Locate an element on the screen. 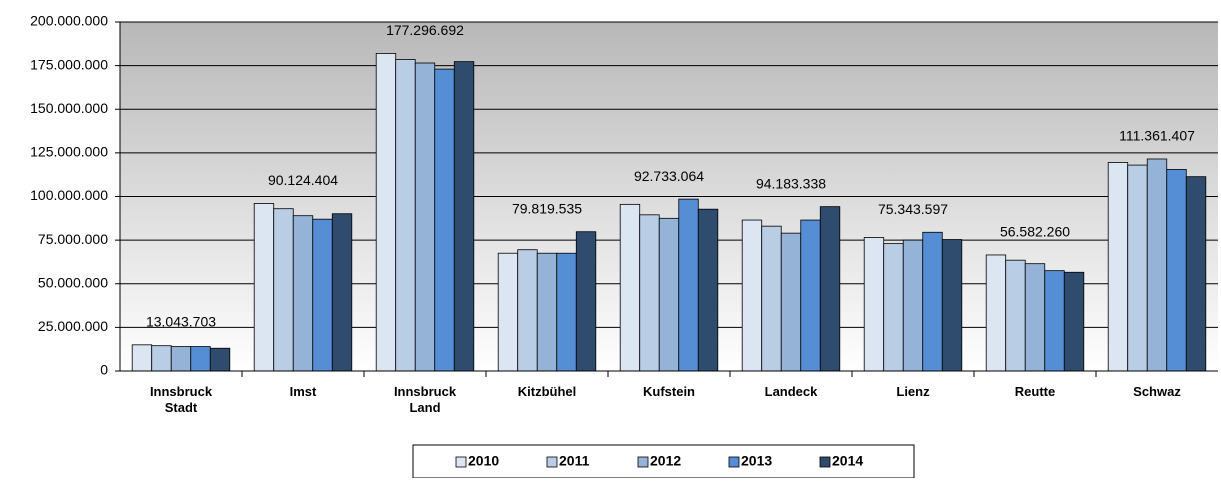 The image size is (1221, 483). legend-label: 2010 is located at coordinates (483, 461).